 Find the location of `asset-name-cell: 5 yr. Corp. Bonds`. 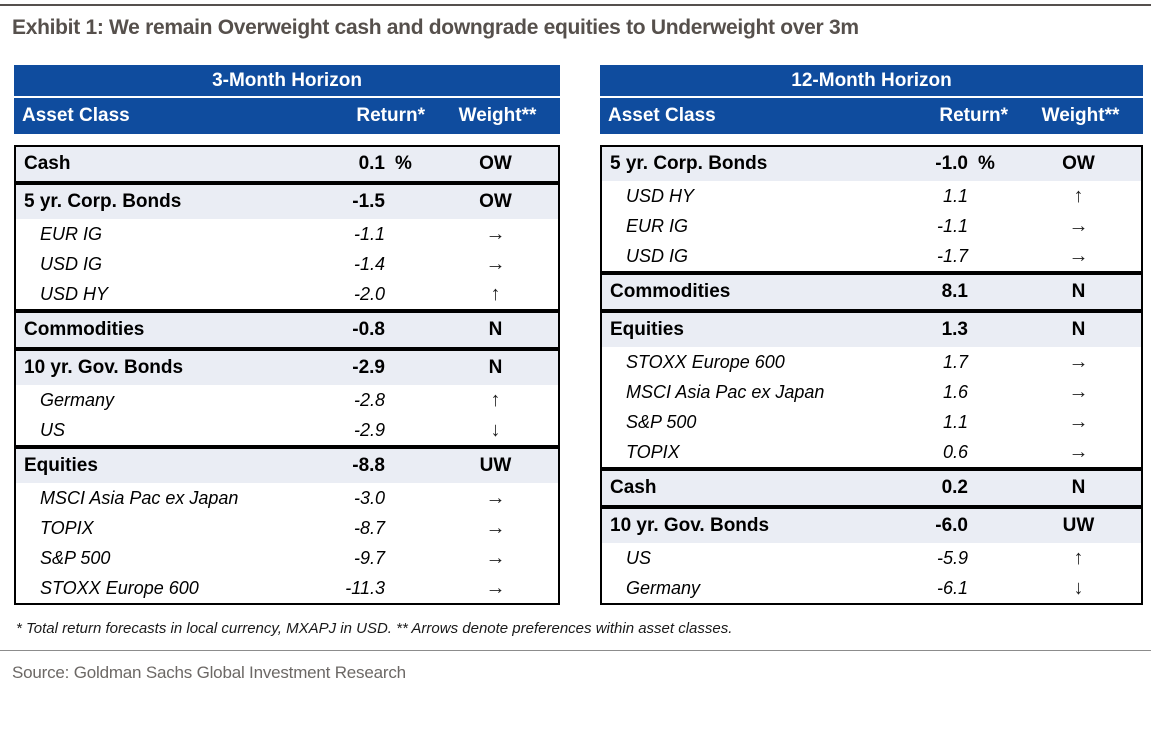

asset-name-cell: 5 yr. Corp. Bonds is located at coordinates (103, 201).